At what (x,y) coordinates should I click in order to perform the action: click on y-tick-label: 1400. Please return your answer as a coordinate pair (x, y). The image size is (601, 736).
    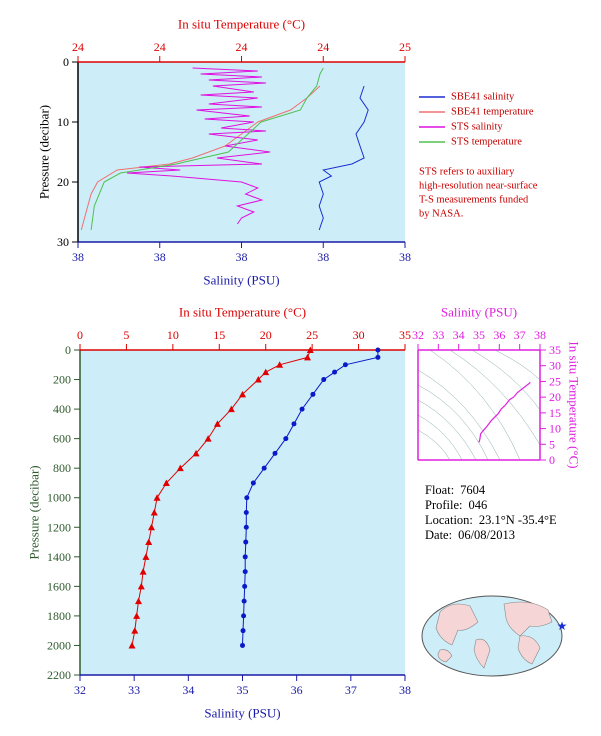
    Looking at the image, I should click on (59, 557).